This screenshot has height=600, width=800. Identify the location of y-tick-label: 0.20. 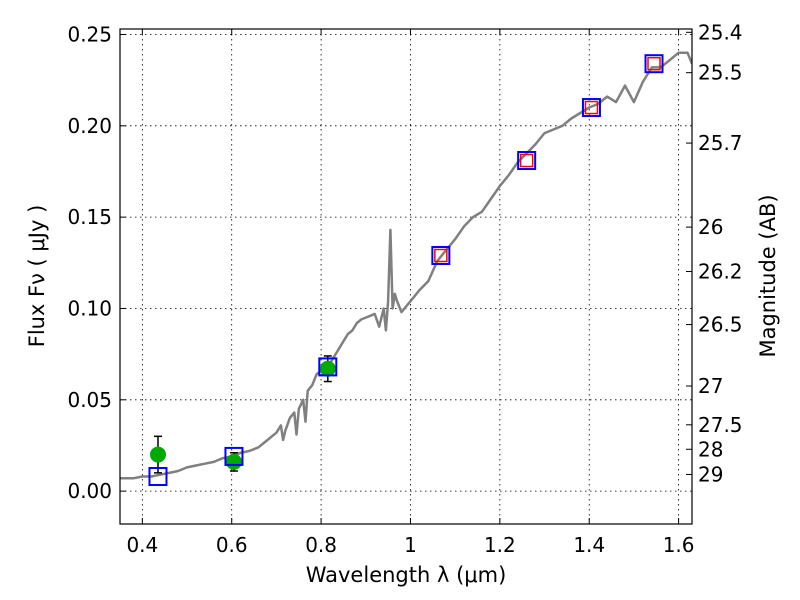
(89, 126).